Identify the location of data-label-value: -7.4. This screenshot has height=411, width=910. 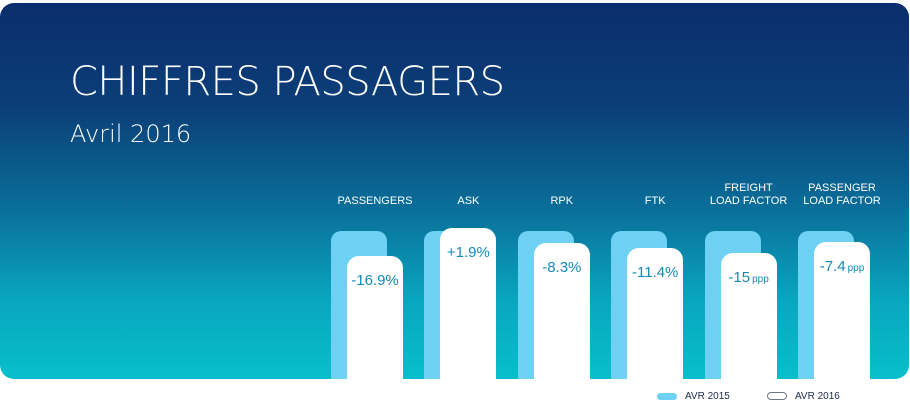
(832, 266).